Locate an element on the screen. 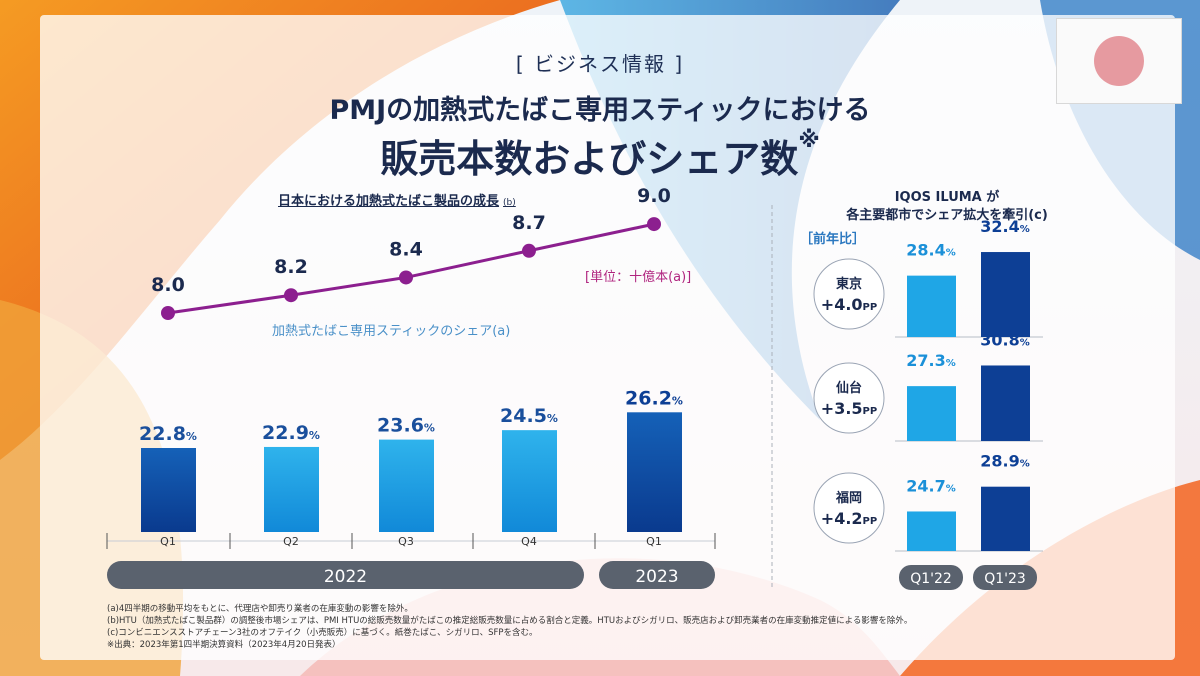  city-value-label: 24.7% is located at coordinates (931, 485).